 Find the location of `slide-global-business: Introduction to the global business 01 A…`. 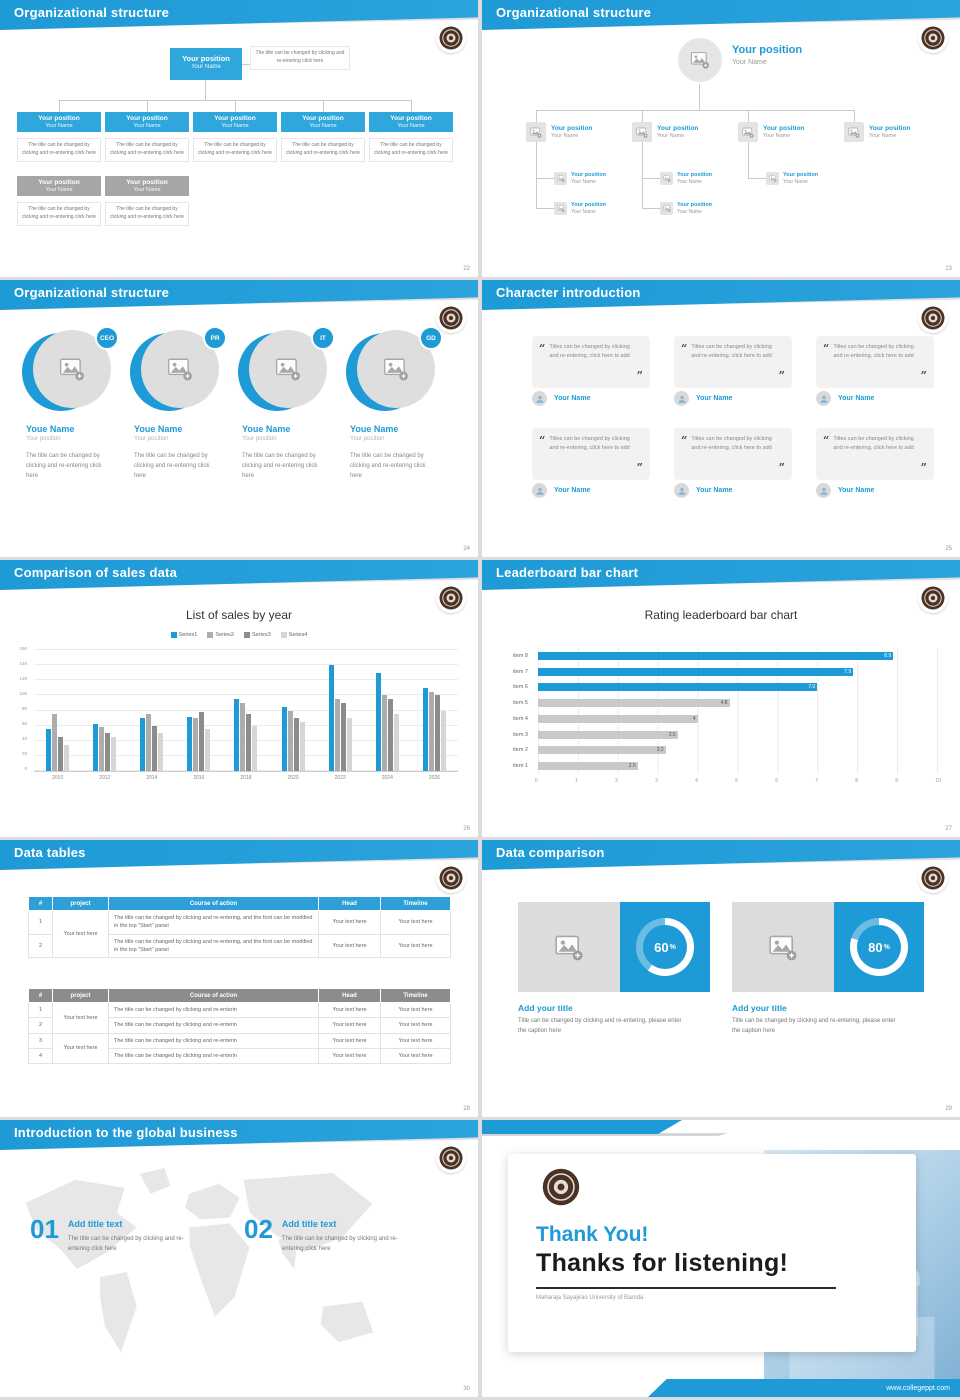

slide-global-business: Introduction to the global business 01 A… is located at coordinates (239, 1258).